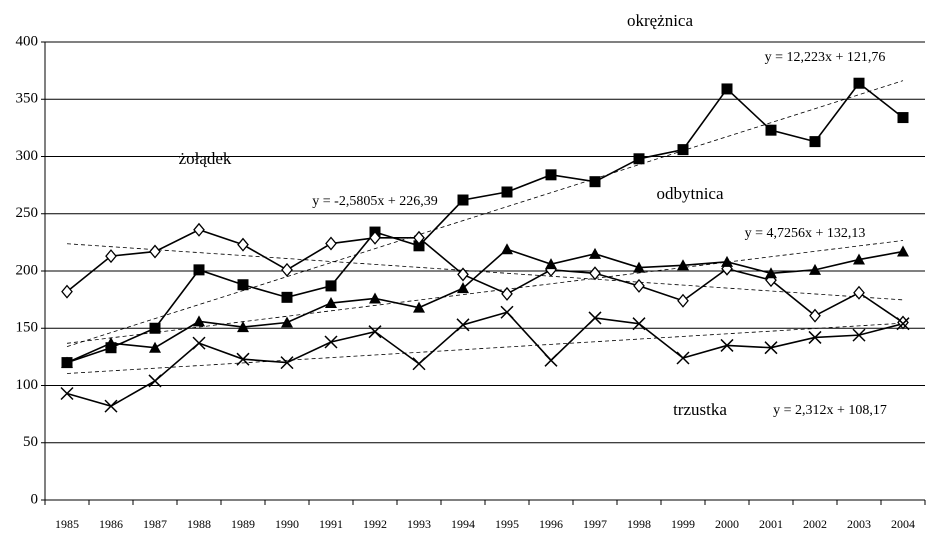 This screenshot has height=538, width=932. I want to click on y-tick-label: 0, so click(35, 499).